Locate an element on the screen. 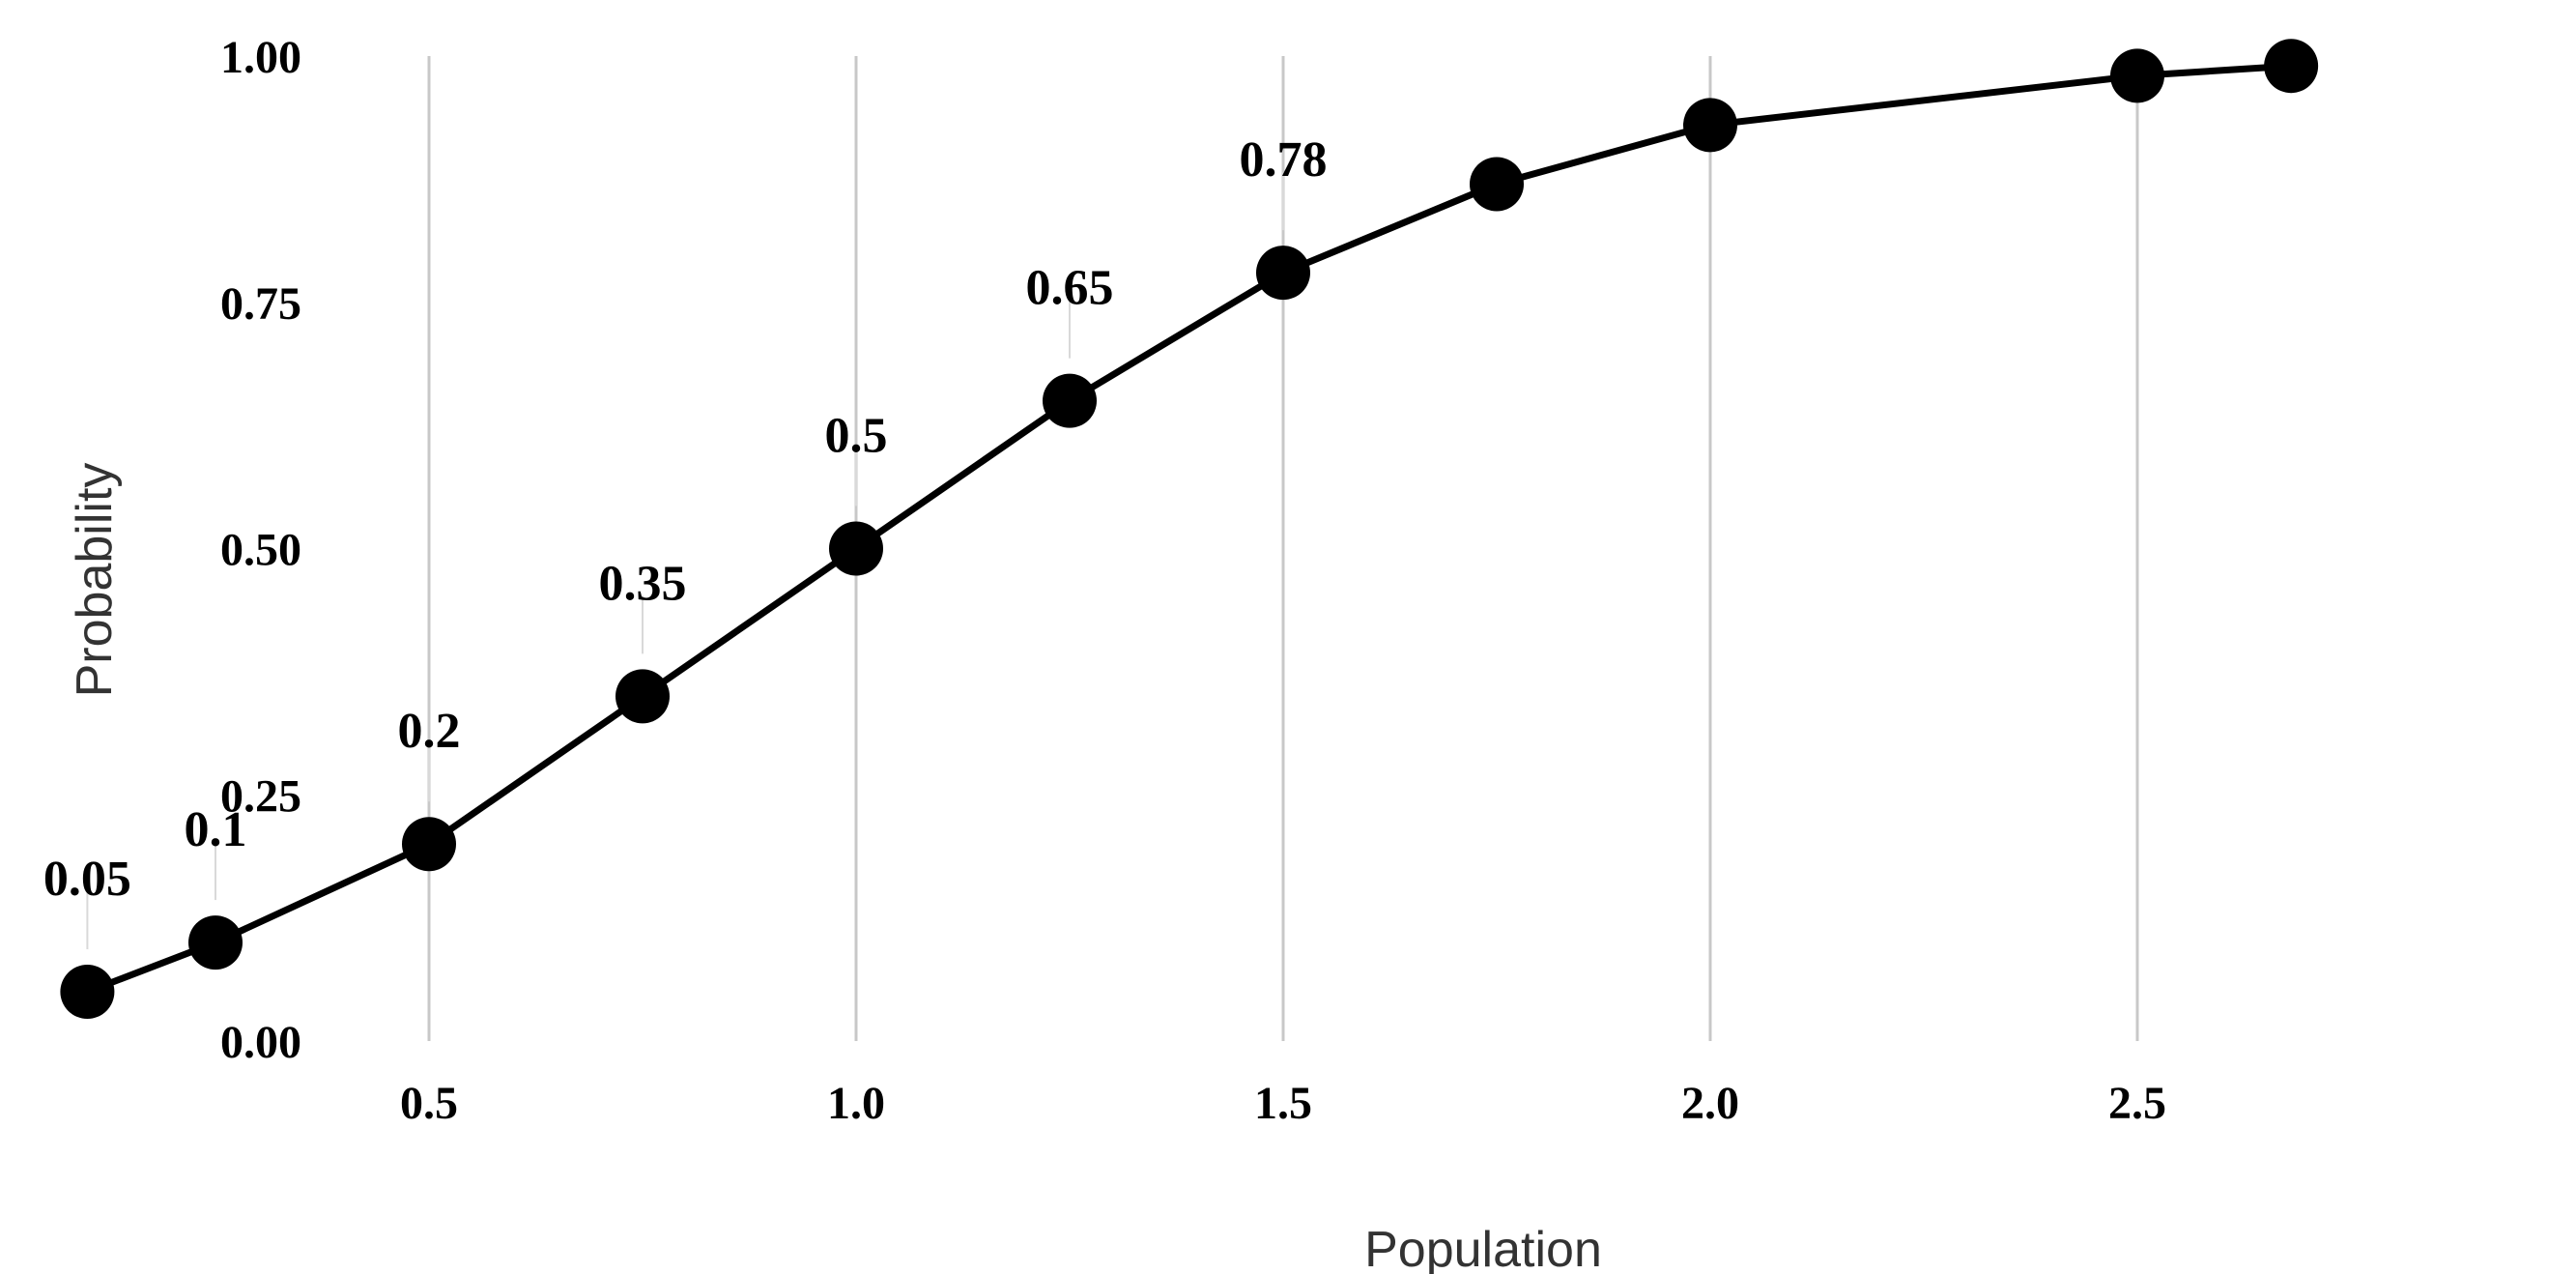 This screenshot has width=2576, height=1274. x-tick-label: 2.5 is located at coordinates (2137, 1103).